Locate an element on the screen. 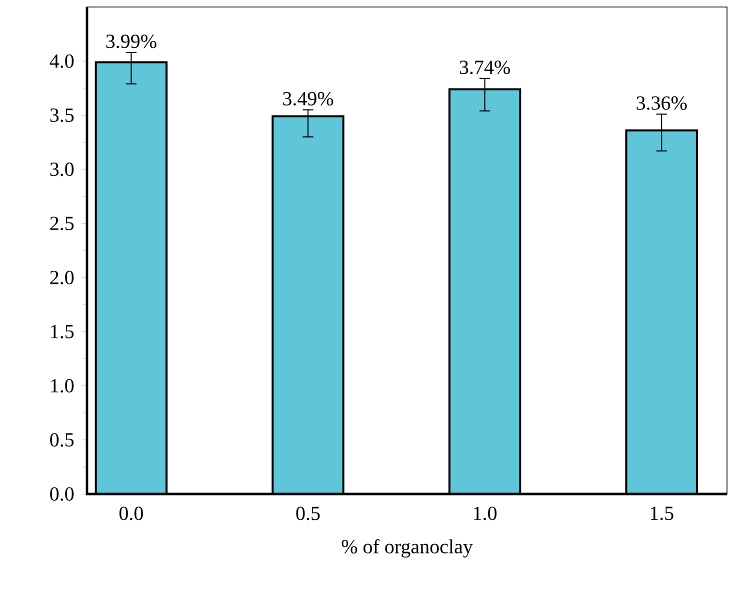 Image resolution: width=733 pixels, height=594 pixels. y-tick-label: 3.0 is located at coordinates (62, 169).